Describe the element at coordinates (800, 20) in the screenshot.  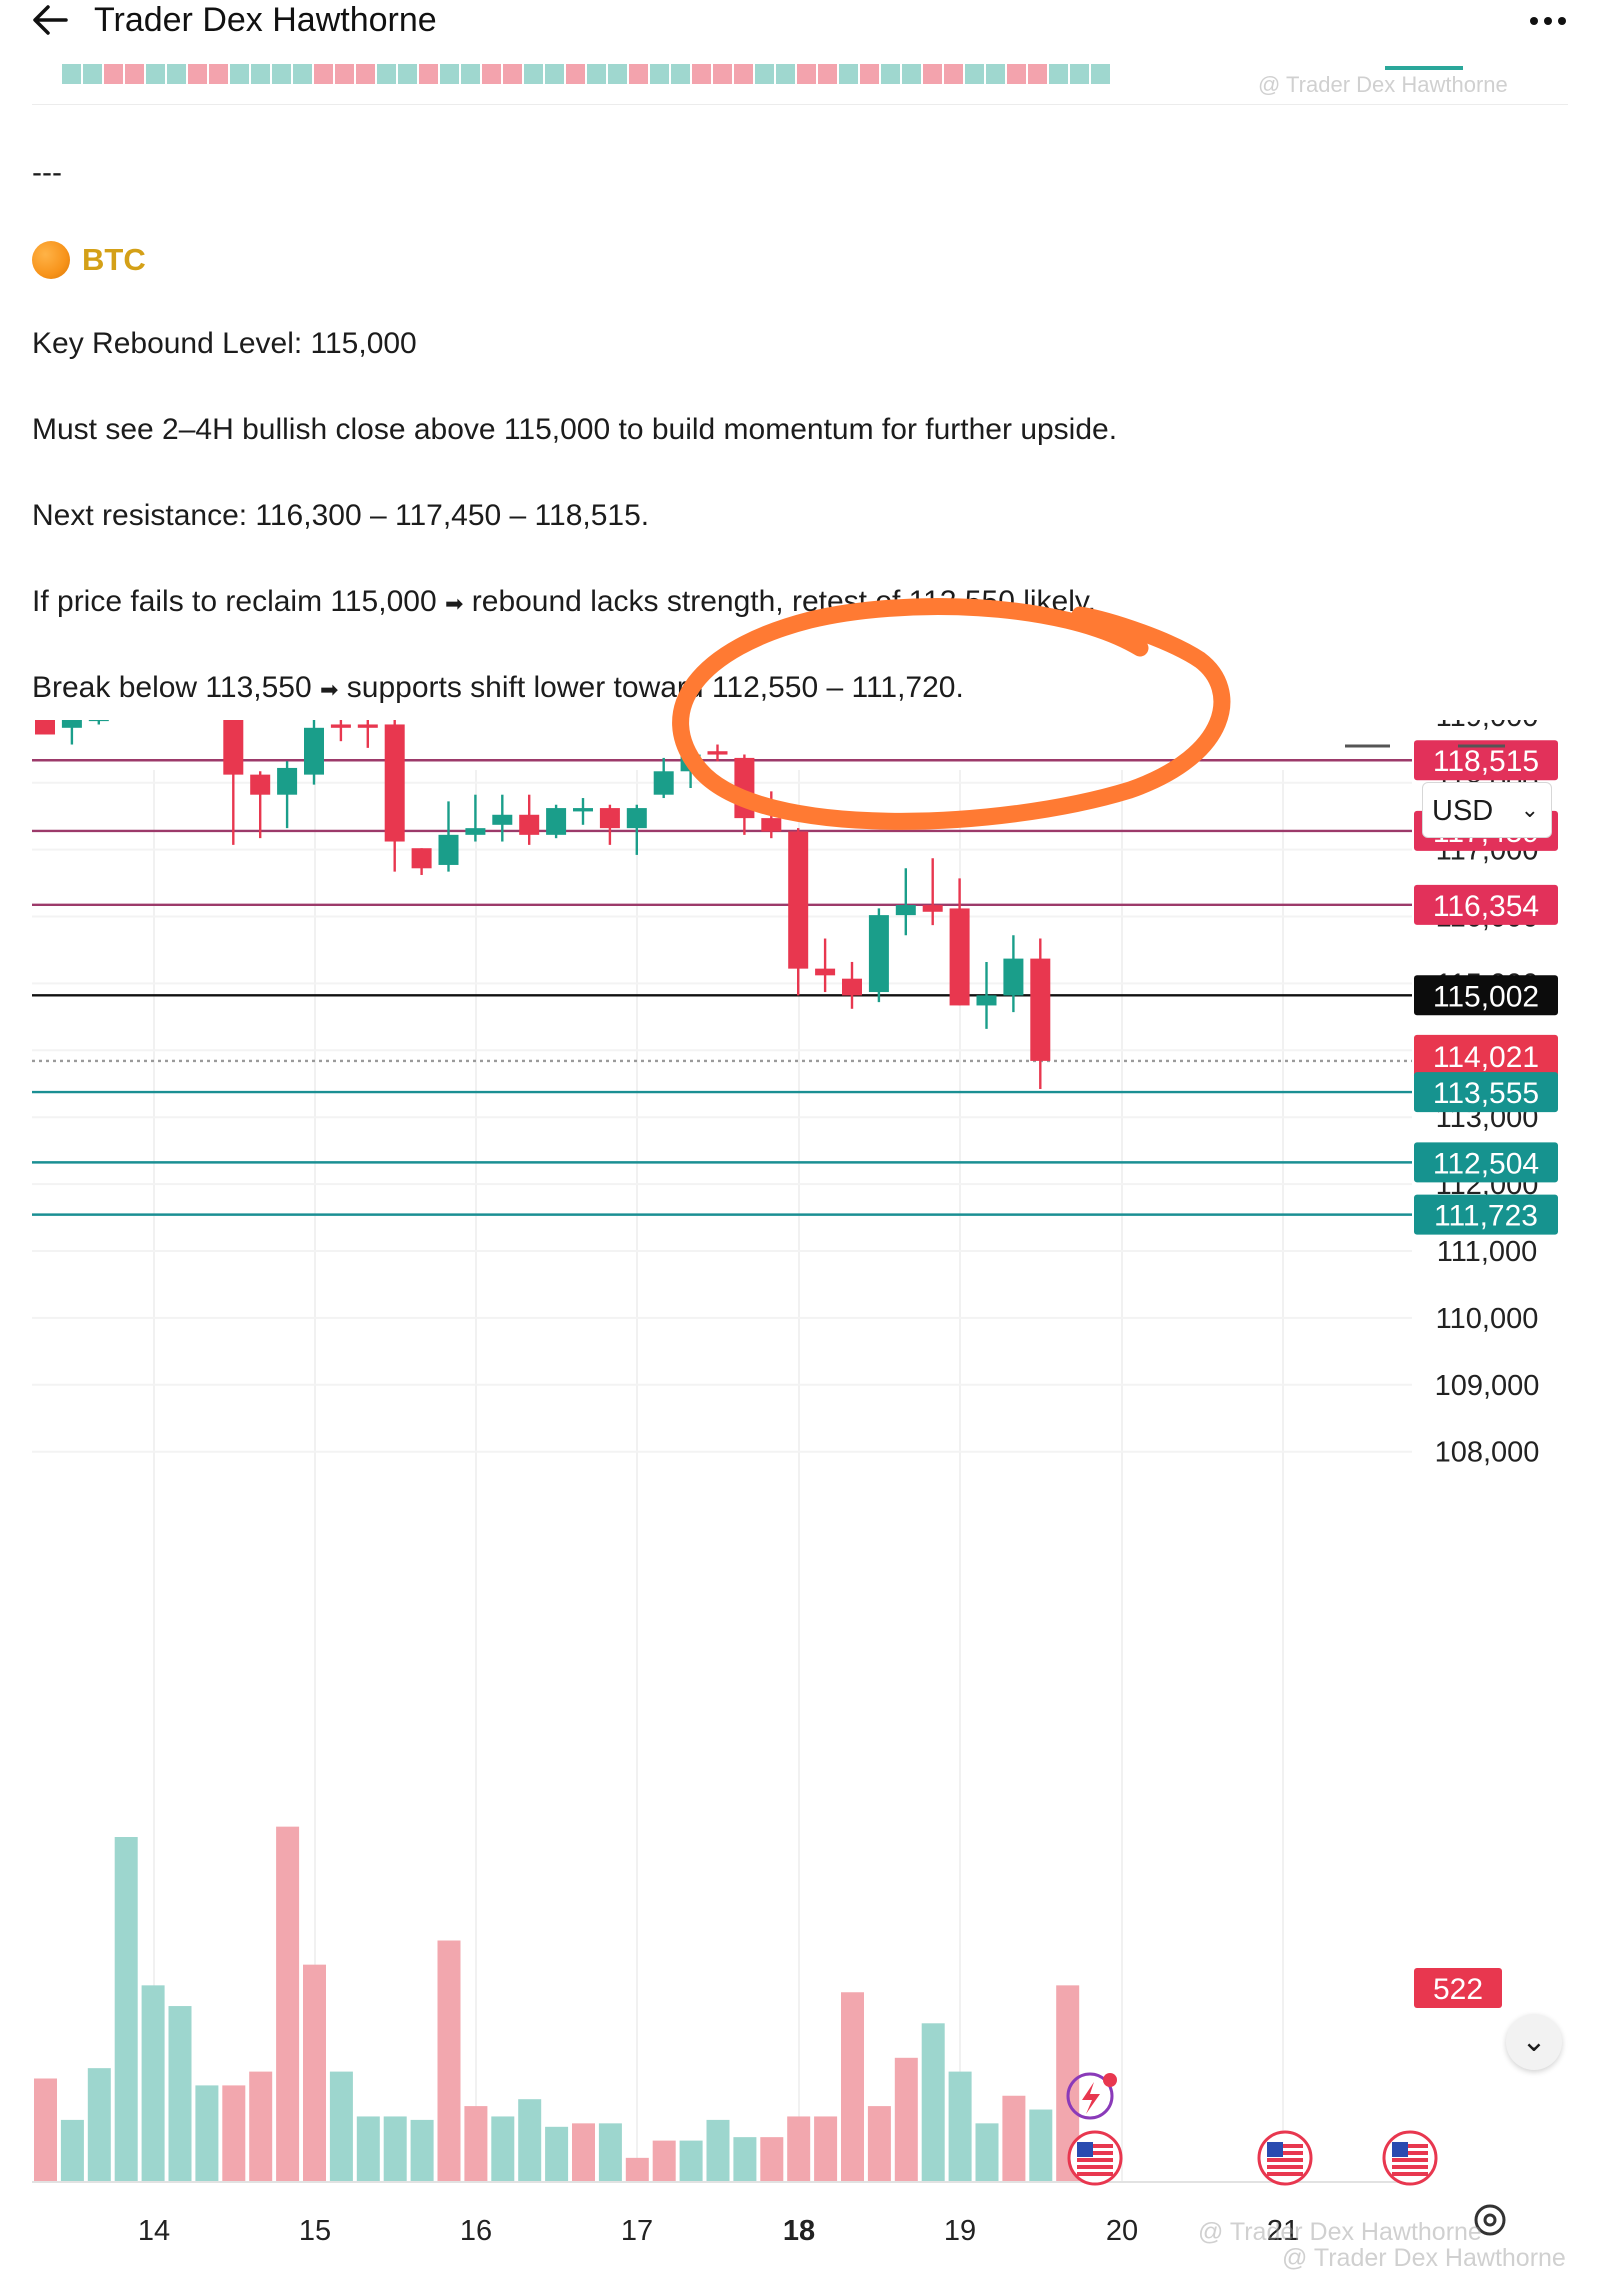
I see `app-header: Trader Dex Hawthorne` at that location.